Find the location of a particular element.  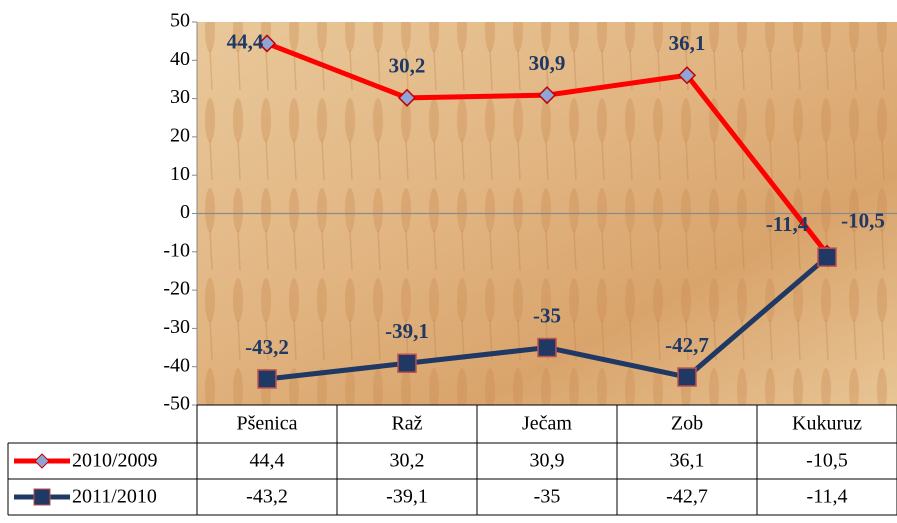

table-cell: -39,1 is located at coordinates (407, 497).